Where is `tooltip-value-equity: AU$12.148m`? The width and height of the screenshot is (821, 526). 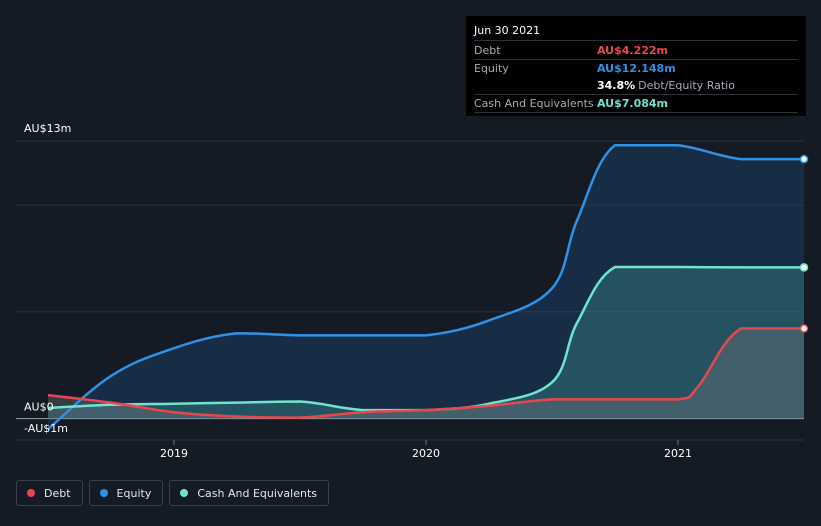 tooltip-value-equity: AU$12.148m is located at coordinates (636, 68).